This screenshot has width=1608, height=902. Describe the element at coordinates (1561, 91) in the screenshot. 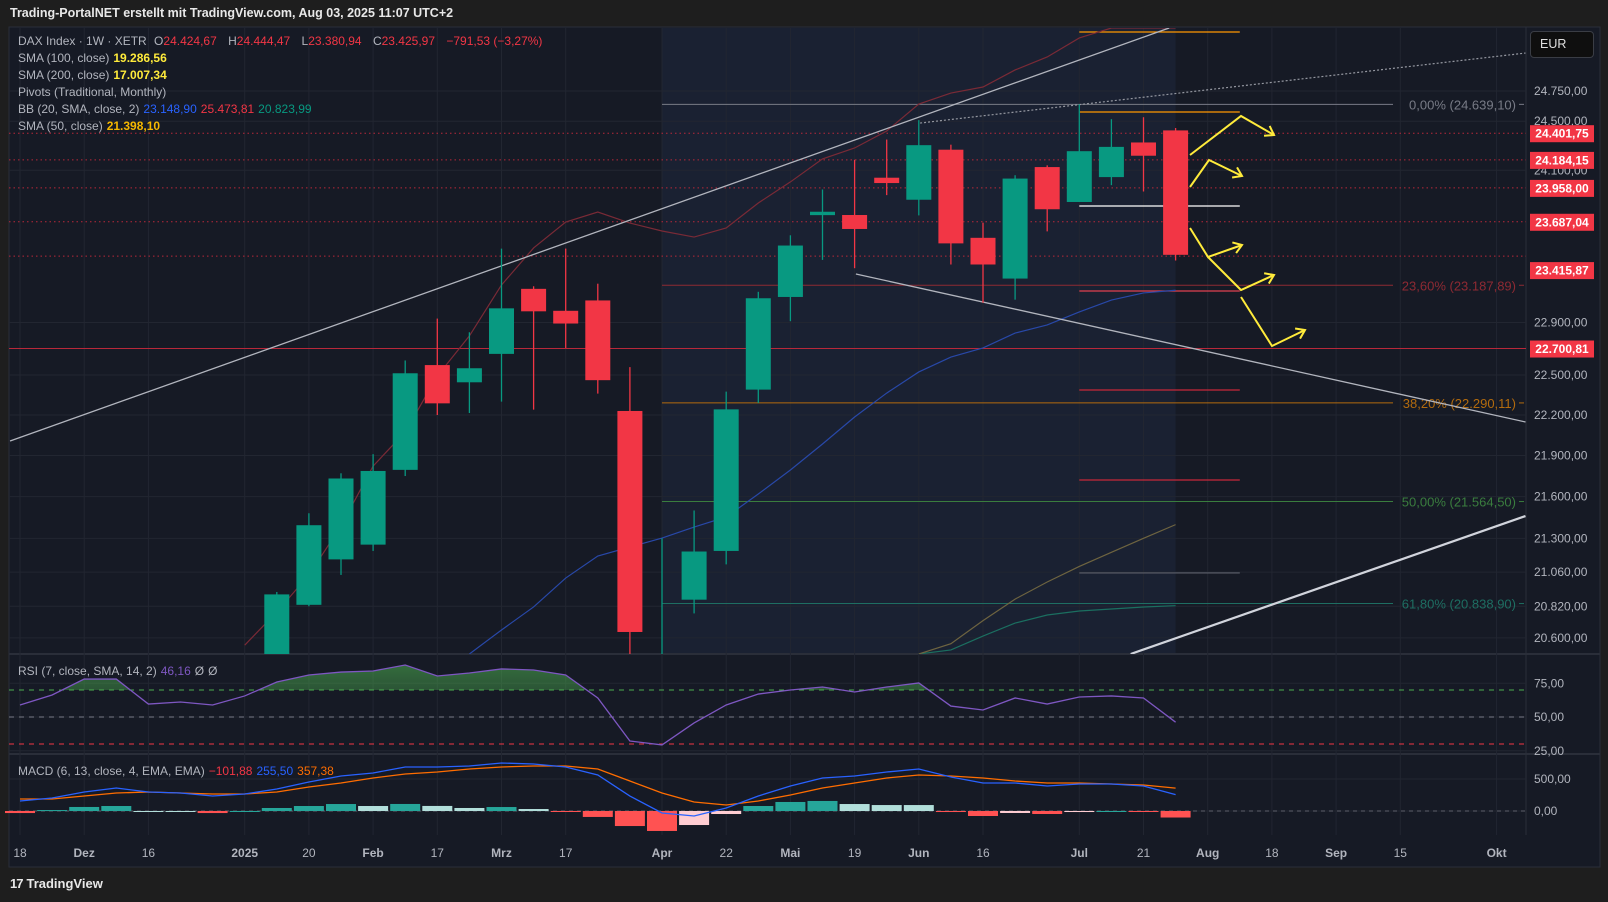

I see `price-axis-label: 24.750,00` at that location.